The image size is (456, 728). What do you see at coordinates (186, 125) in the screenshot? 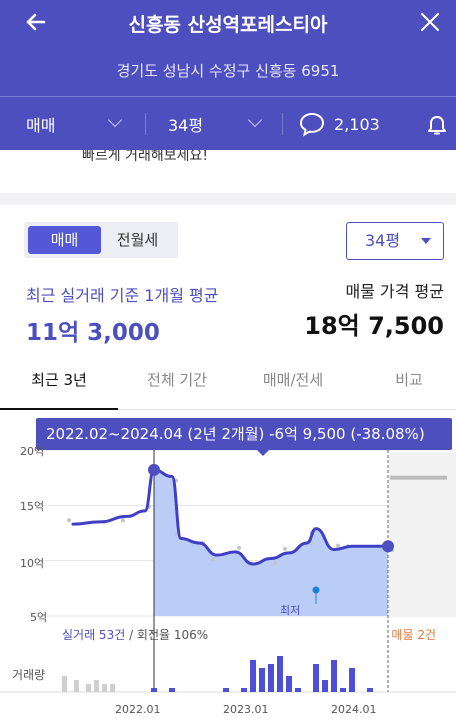
I see `size-label: 34평` at bounding box center [186, 125].